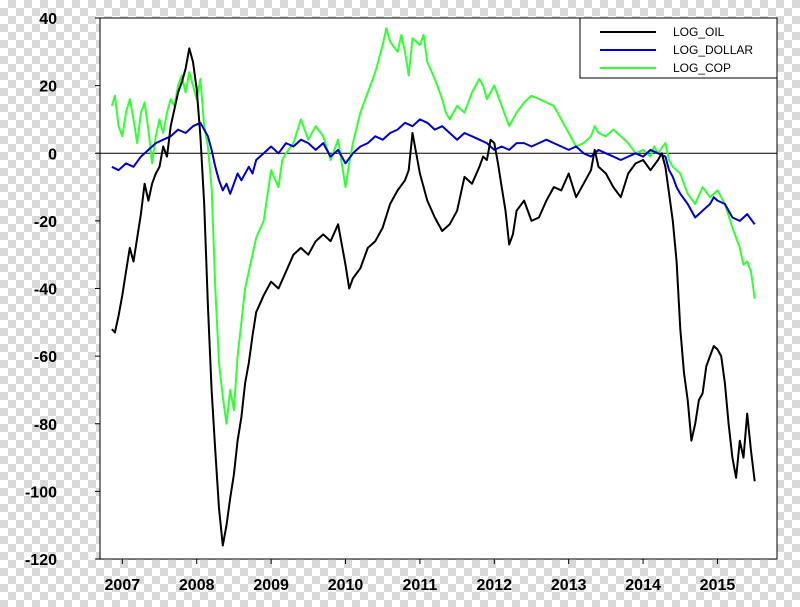 The height and width of the screenshot is (607, 800). What do you see at coordinates (713, 50) in the screenshot?
I see `legend-label-dollar: LOG_DOLLAR` at bounding box center [713, 50].